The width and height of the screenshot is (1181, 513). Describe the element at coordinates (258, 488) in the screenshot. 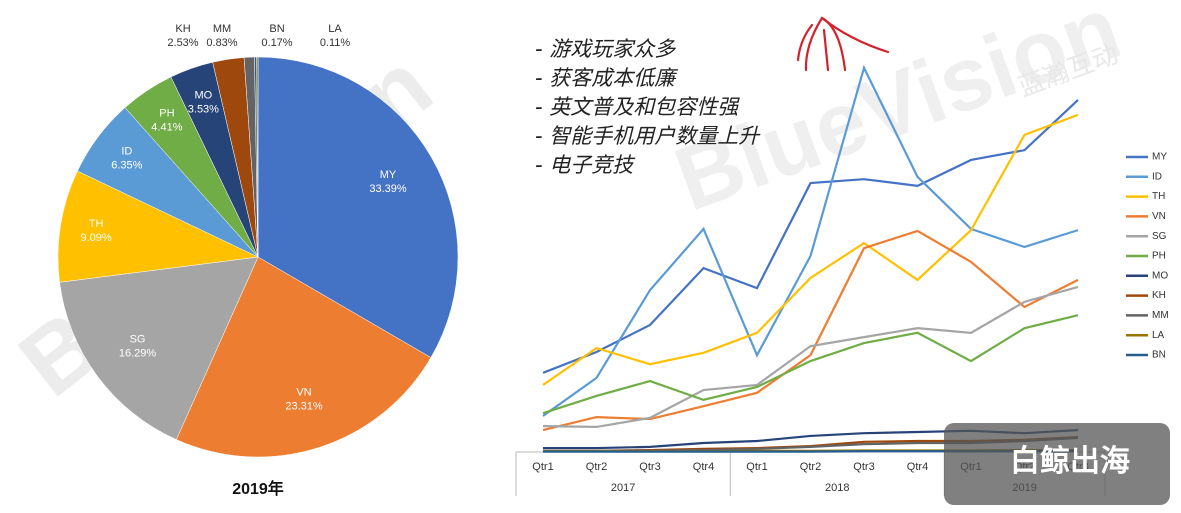

I see `chart-title: 2019年` at that location.